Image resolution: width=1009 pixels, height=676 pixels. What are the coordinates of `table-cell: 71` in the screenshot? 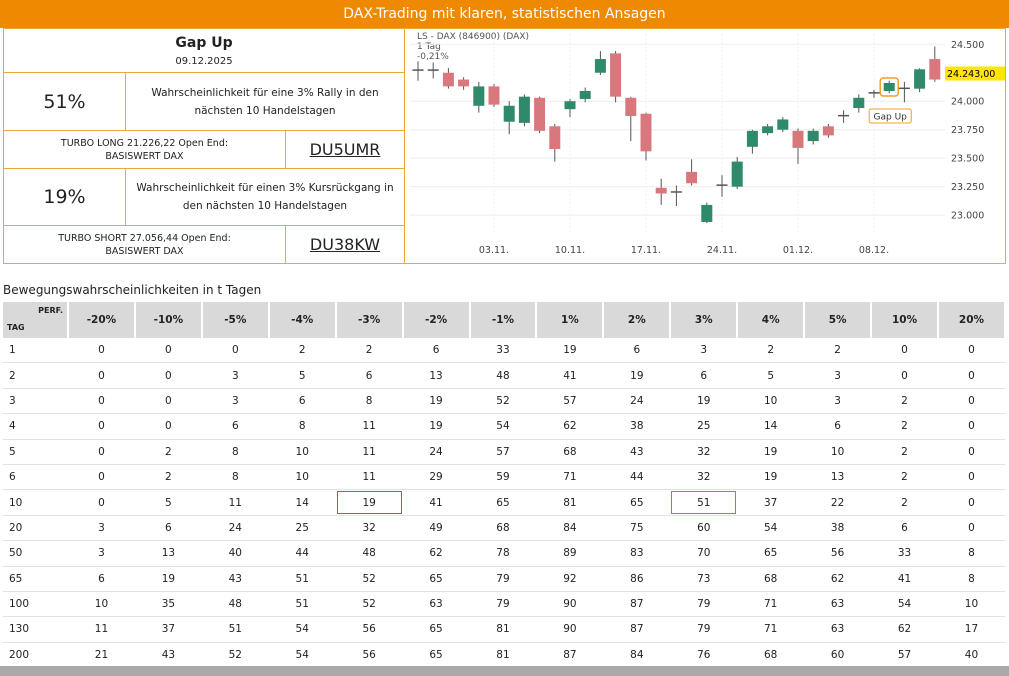 It's located at (771, 629).